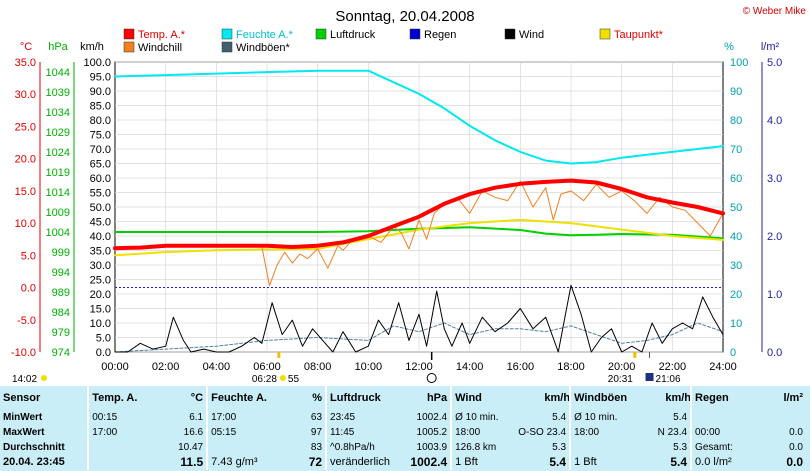 Image resolution: width=810 pixels, height=471 pixels. What do you see at coordinates (242, 398) in the screenshot?
I see `hum-header: Feuchte A.` at bounding box center [242, 398].